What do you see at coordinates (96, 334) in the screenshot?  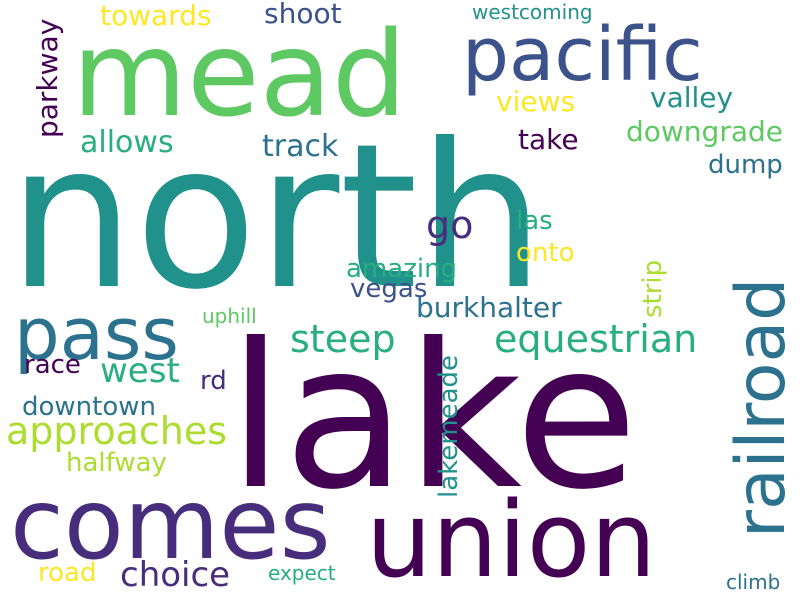 I see `word-pass: pass` at bounding box center [96, 334].